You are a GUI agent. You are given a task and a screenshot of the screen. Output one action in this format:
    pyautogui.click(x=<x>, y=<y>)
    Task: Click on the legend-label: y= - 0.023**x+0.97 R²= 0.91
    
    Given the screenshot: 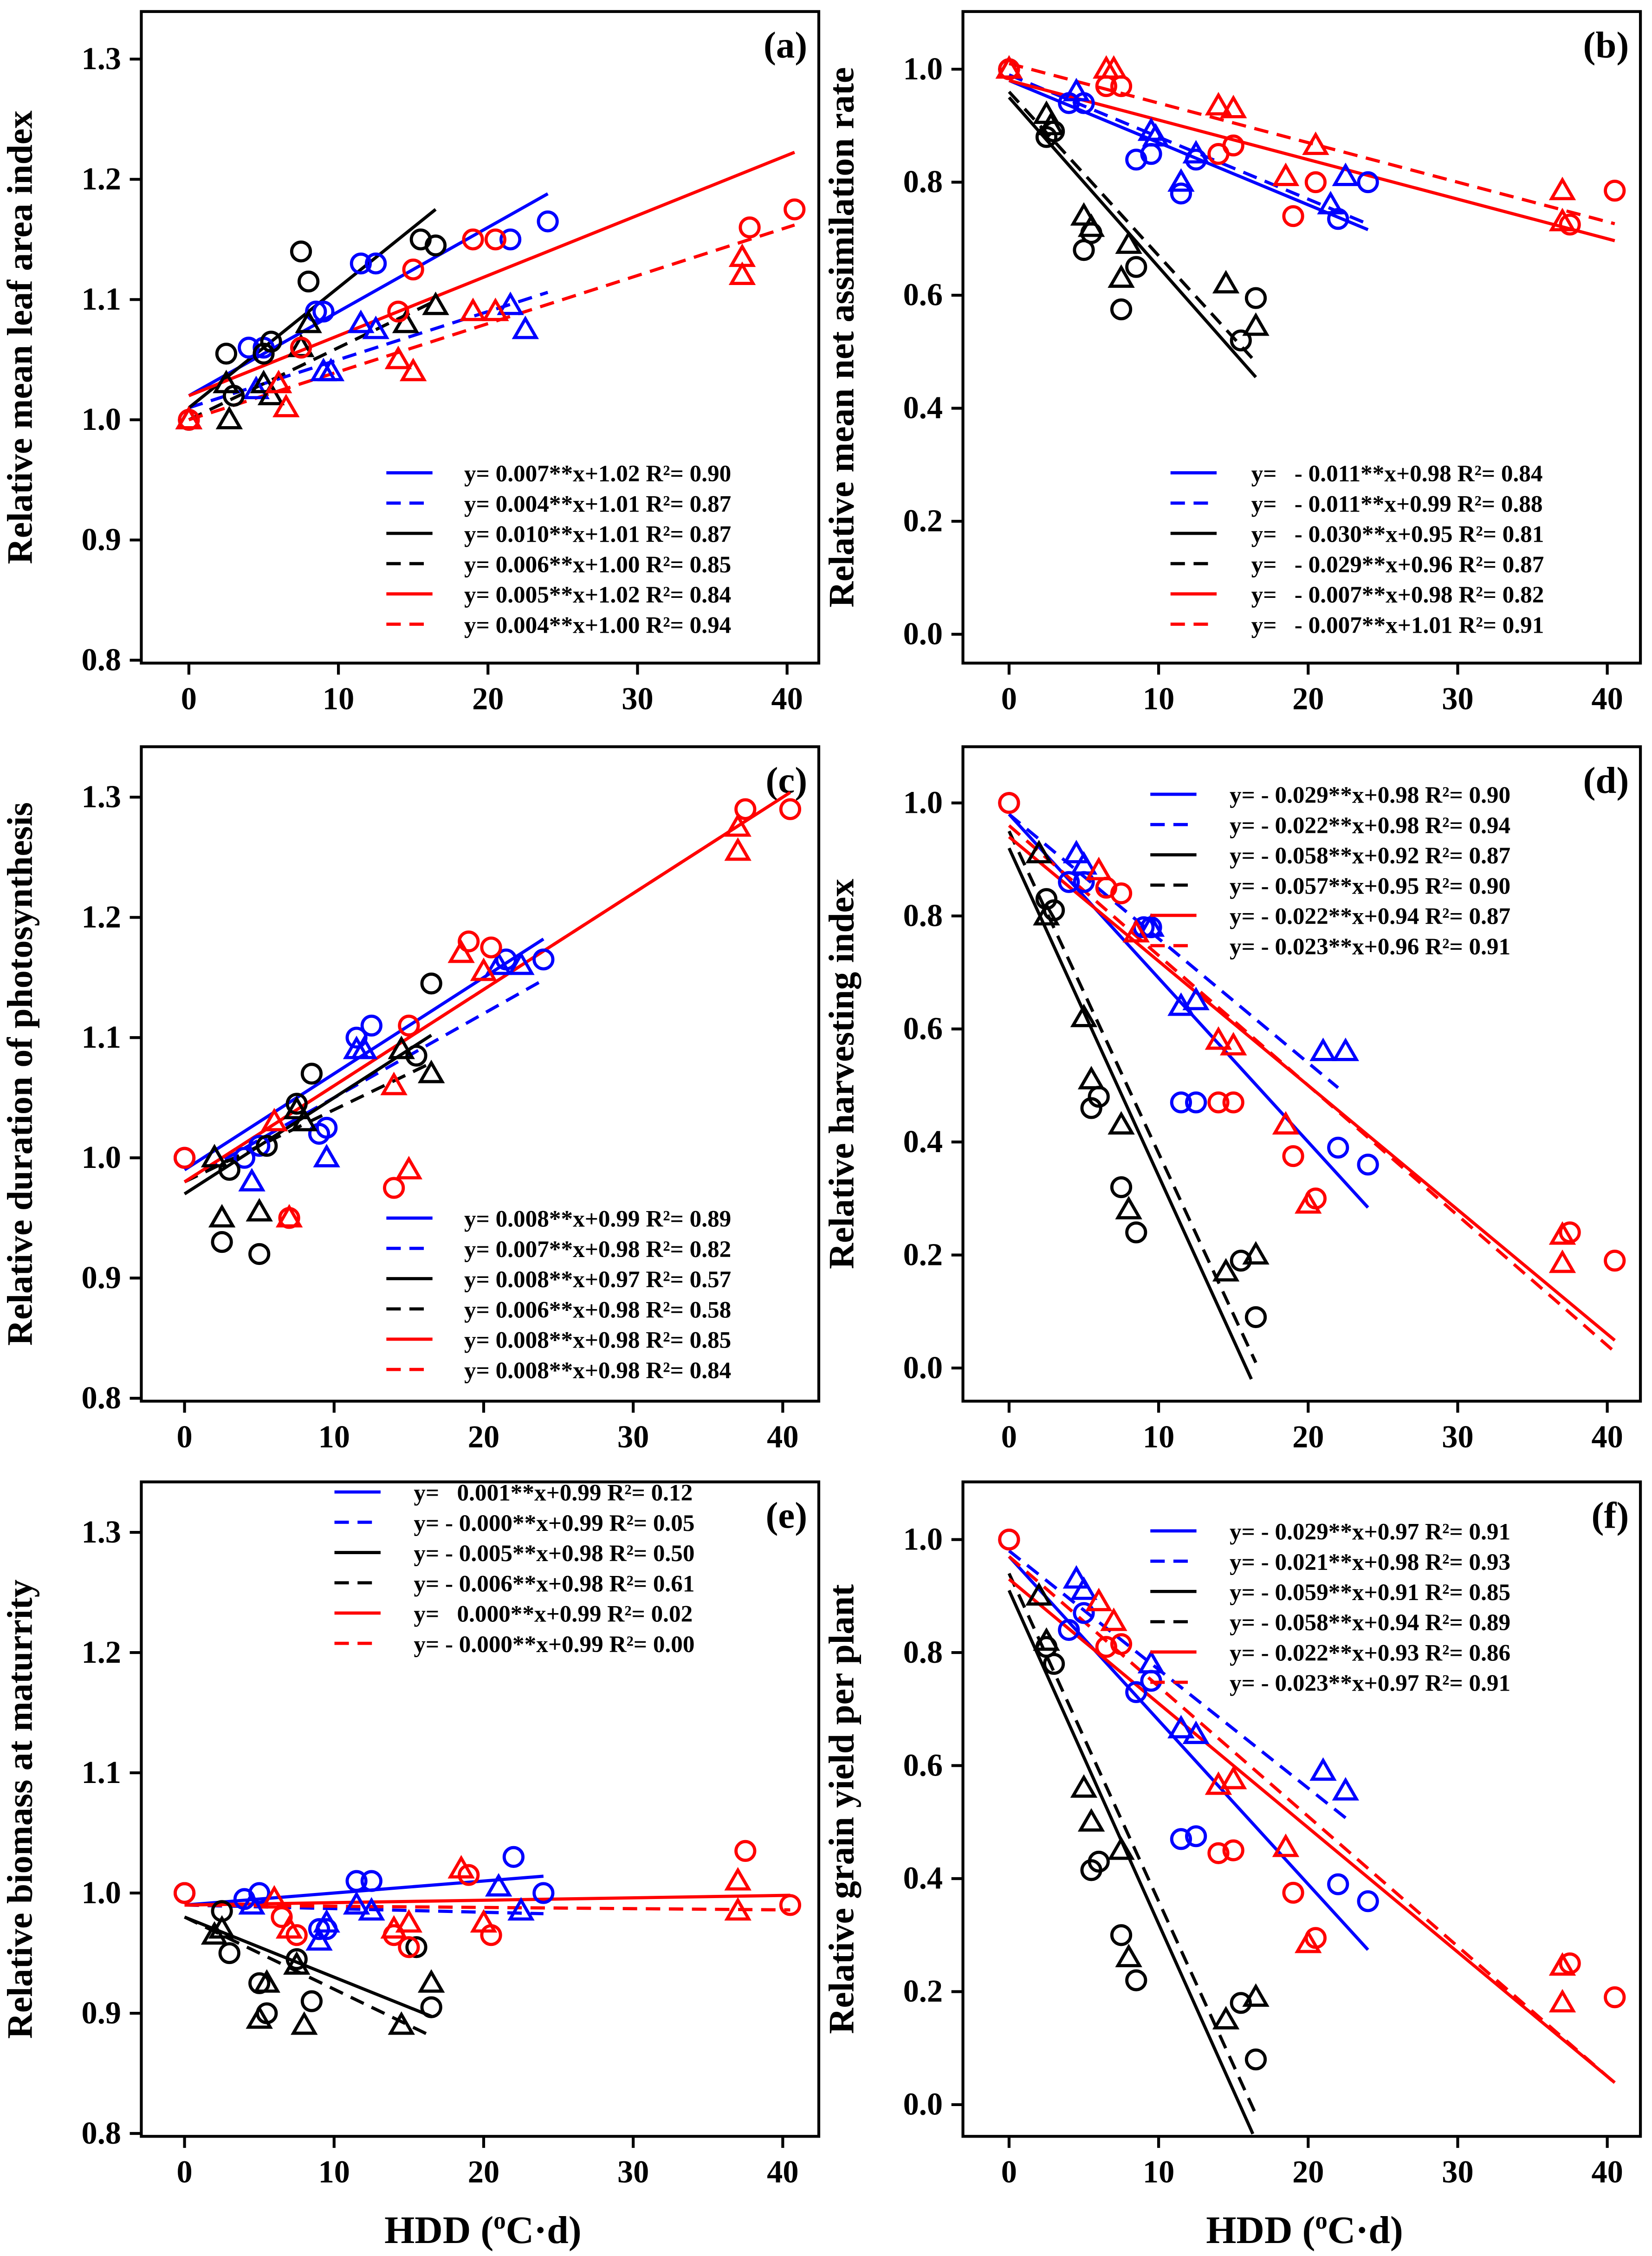 What is the action you would take?
    pyautogui.click(x=1370, y=1683)
    